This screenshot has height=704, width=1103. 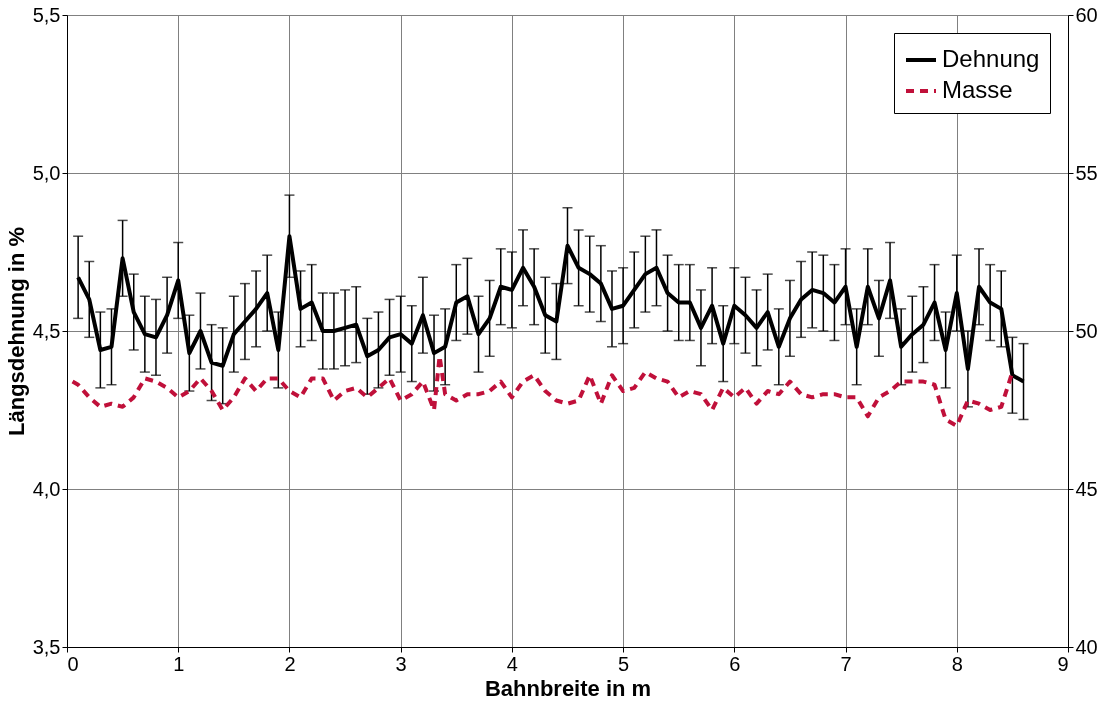 What do you see at coordinates (568, 688) in the screenshot?
I see `x-axis-title: Bahnbreite in m` at bounding box center [568, 688].